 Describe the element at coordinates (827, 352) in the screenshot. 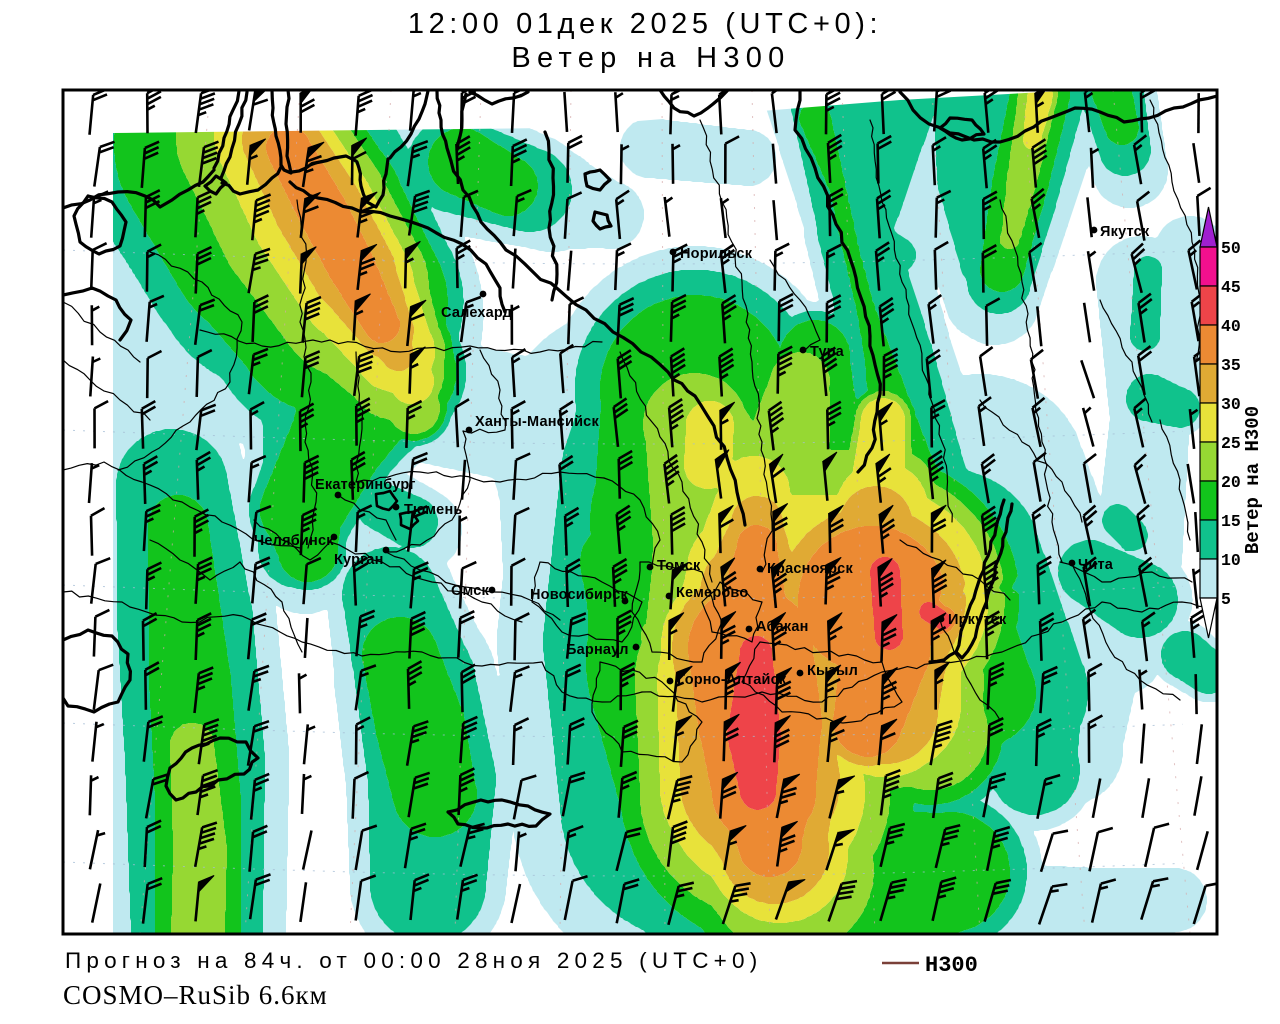

I see `svg-text: Тура` at that location.